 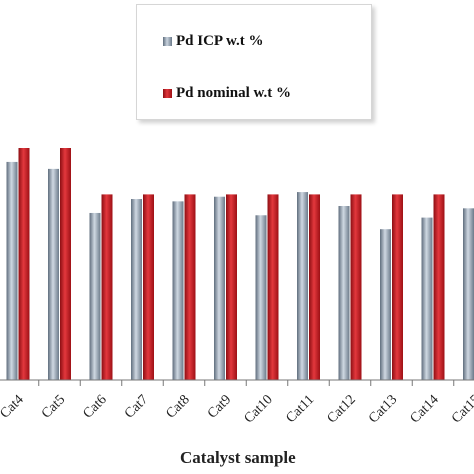 I want to click on legend-swatch-nominal, so click(x=167, y=93).